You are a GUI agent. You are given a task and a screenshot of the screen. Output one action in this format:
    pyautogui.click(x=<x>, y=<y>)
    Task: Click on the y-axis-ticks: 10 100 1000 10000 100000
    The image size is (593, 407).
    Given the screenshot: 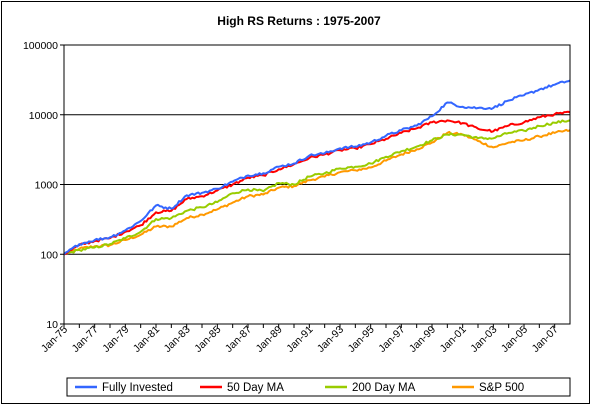 What is the action you would take?
    pyautogui.click(x=43, y=185)
    